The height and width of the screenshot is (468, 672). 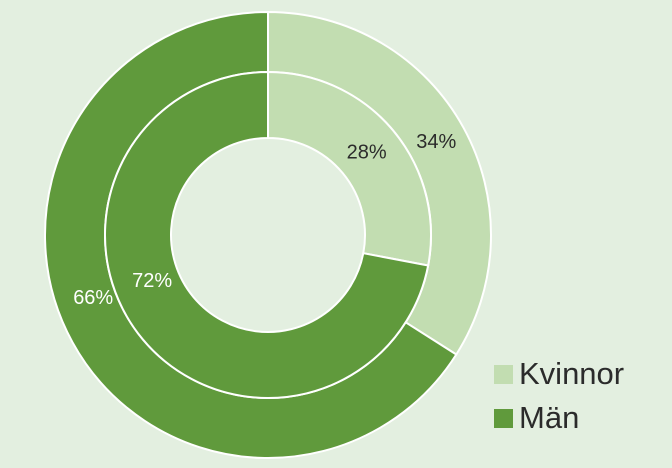 What do you see at coordinates (93, 298) in the screenshot?
I see `outer-label-män: 66%` at bounding box center [93, 298].